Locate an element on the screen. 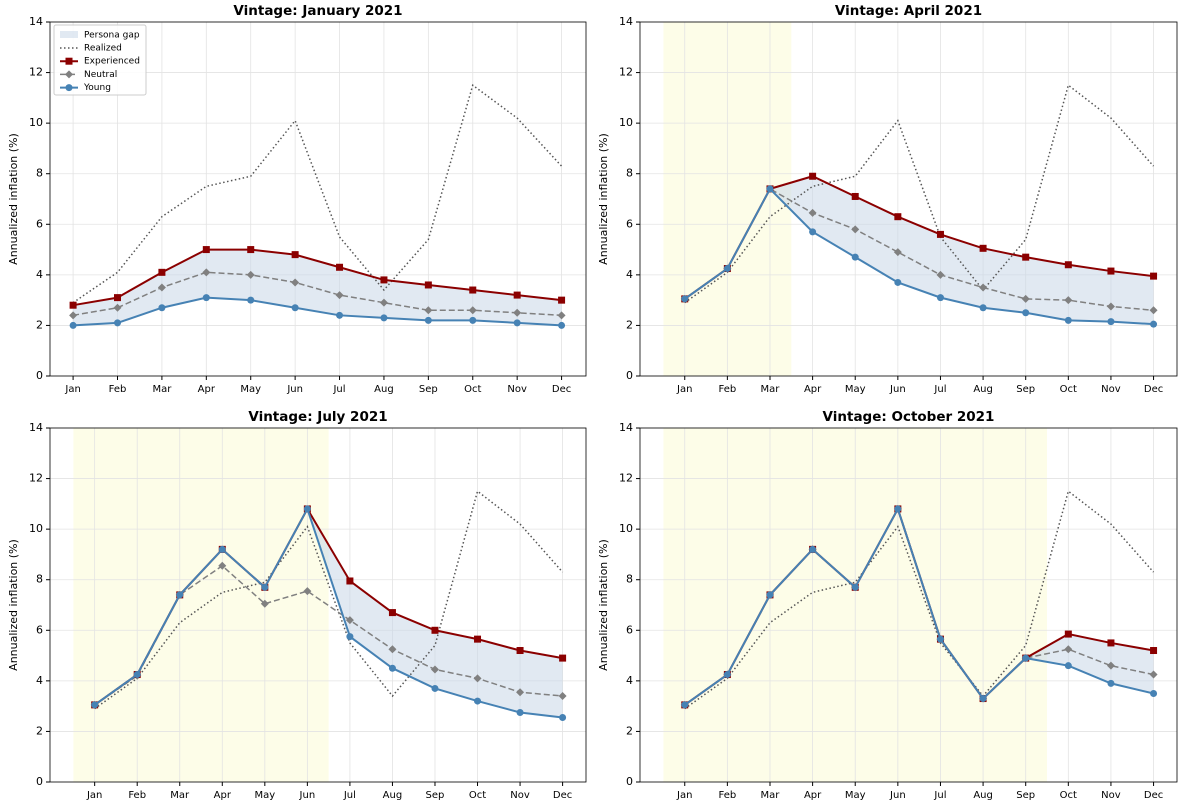 The height and width of the screenshot is (808, 1179). x-tick-label: Aug is located at coordinates (983, 389).